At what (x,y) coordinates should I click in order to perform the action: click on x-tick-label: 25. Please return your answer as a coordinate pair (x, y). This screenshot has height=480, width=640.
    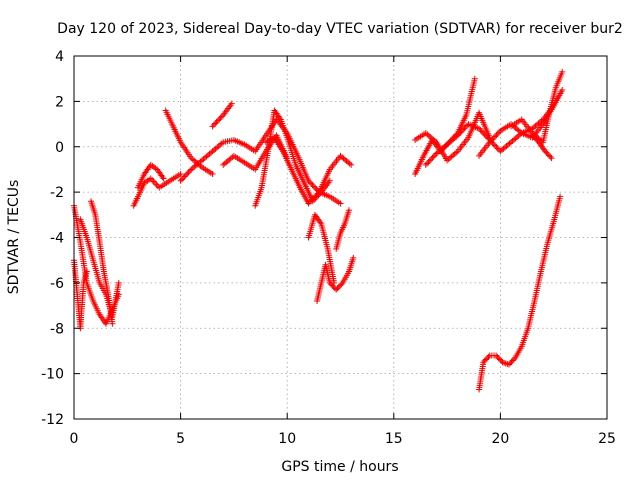
    Looking at the image, I should click on (607, 439).